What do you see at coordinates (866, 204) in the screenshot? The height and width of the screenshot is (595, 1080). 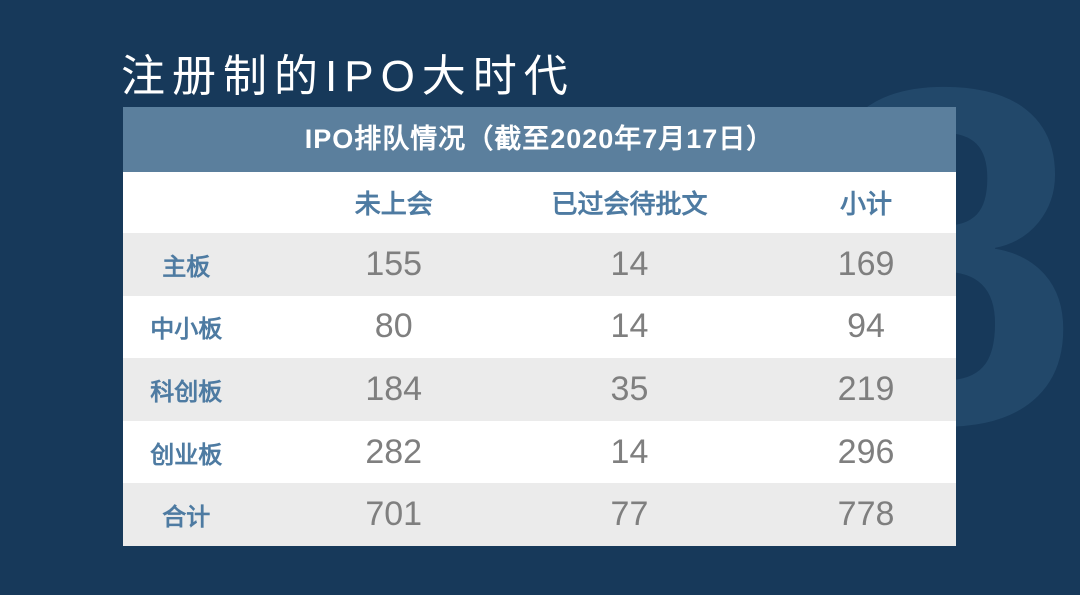 I see `column-header-subtotal: 小计` at bounding box center [866, 204].